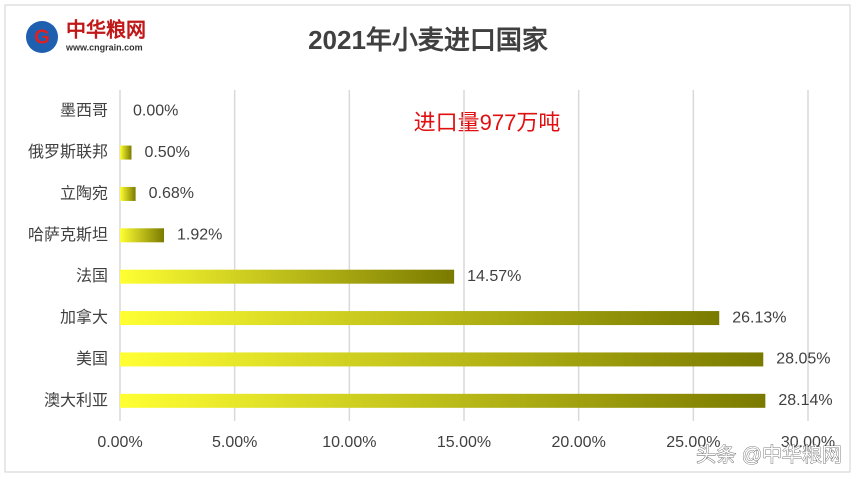 The height and width of the screenshot is (481, 857). What do you see at coordinates (68, 234) in the screenshot?
I see `y-tick-label: 哈萨克斯坦` at bounding box center [68, 234].